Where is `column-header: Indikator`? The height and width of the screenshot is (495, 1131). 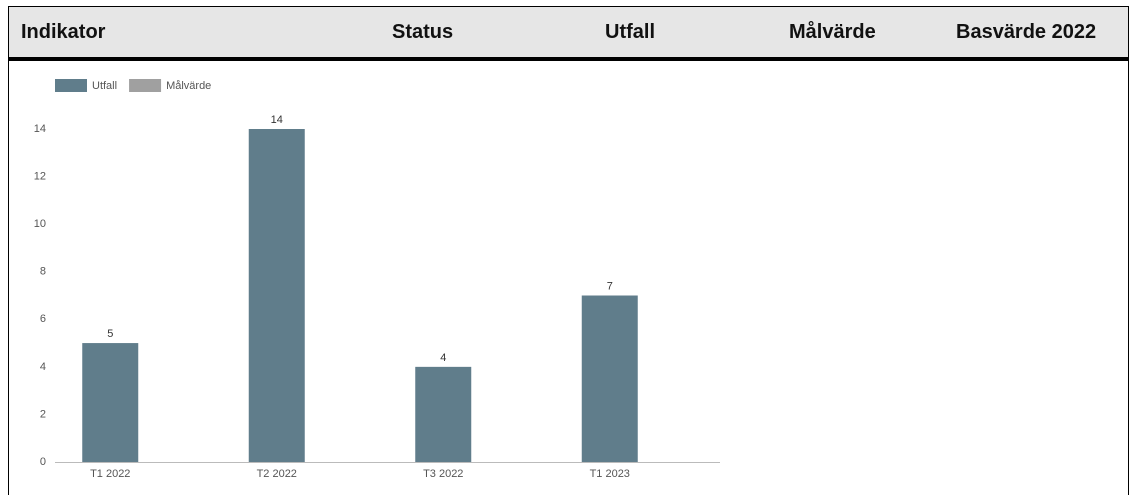
column-header: Indikator is located at coordinates (63, 32).